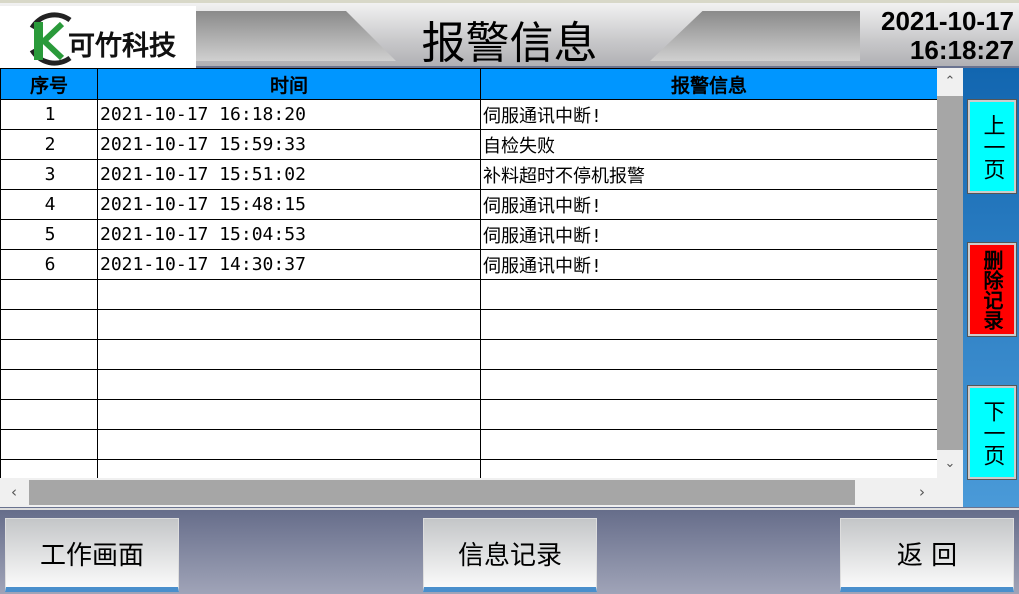  Describe the element at coordinates (961, 50) in the screenshot. I see `time-display: 16:18:27` at that location.